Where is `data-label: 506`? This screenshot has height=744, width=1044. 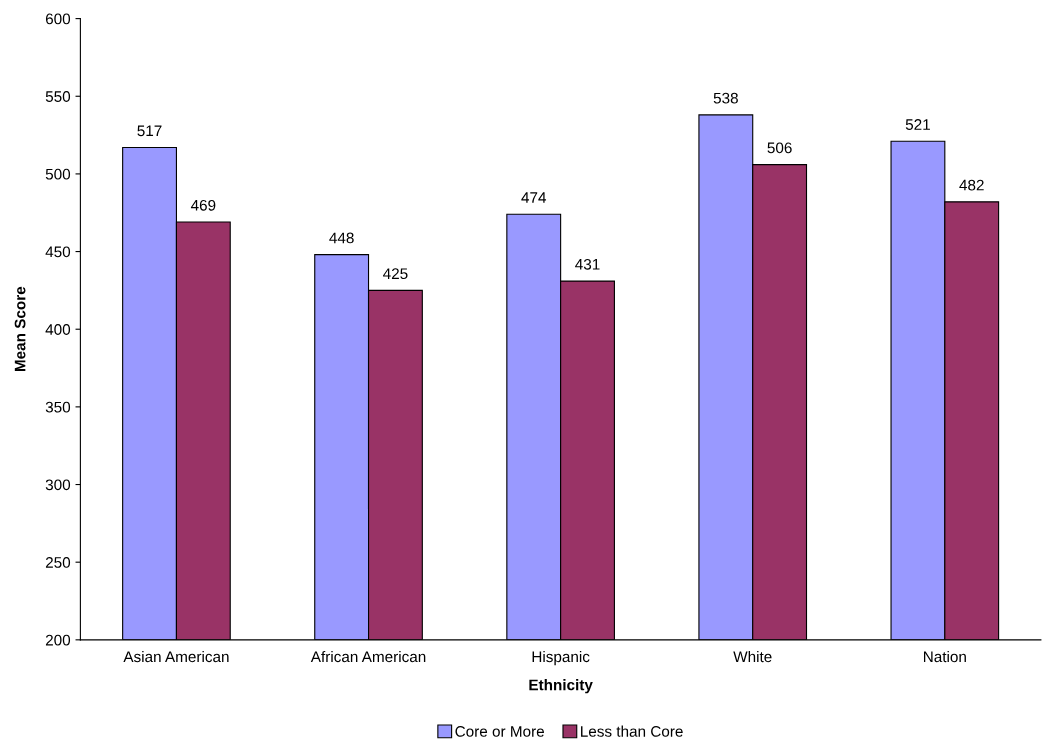 data-label: 506 is located at coordinates (779, 148).